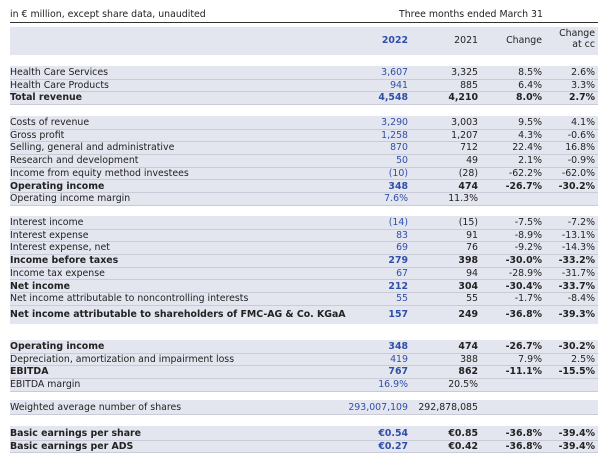  I want to click on value-2022: 279, so click(398, 261).